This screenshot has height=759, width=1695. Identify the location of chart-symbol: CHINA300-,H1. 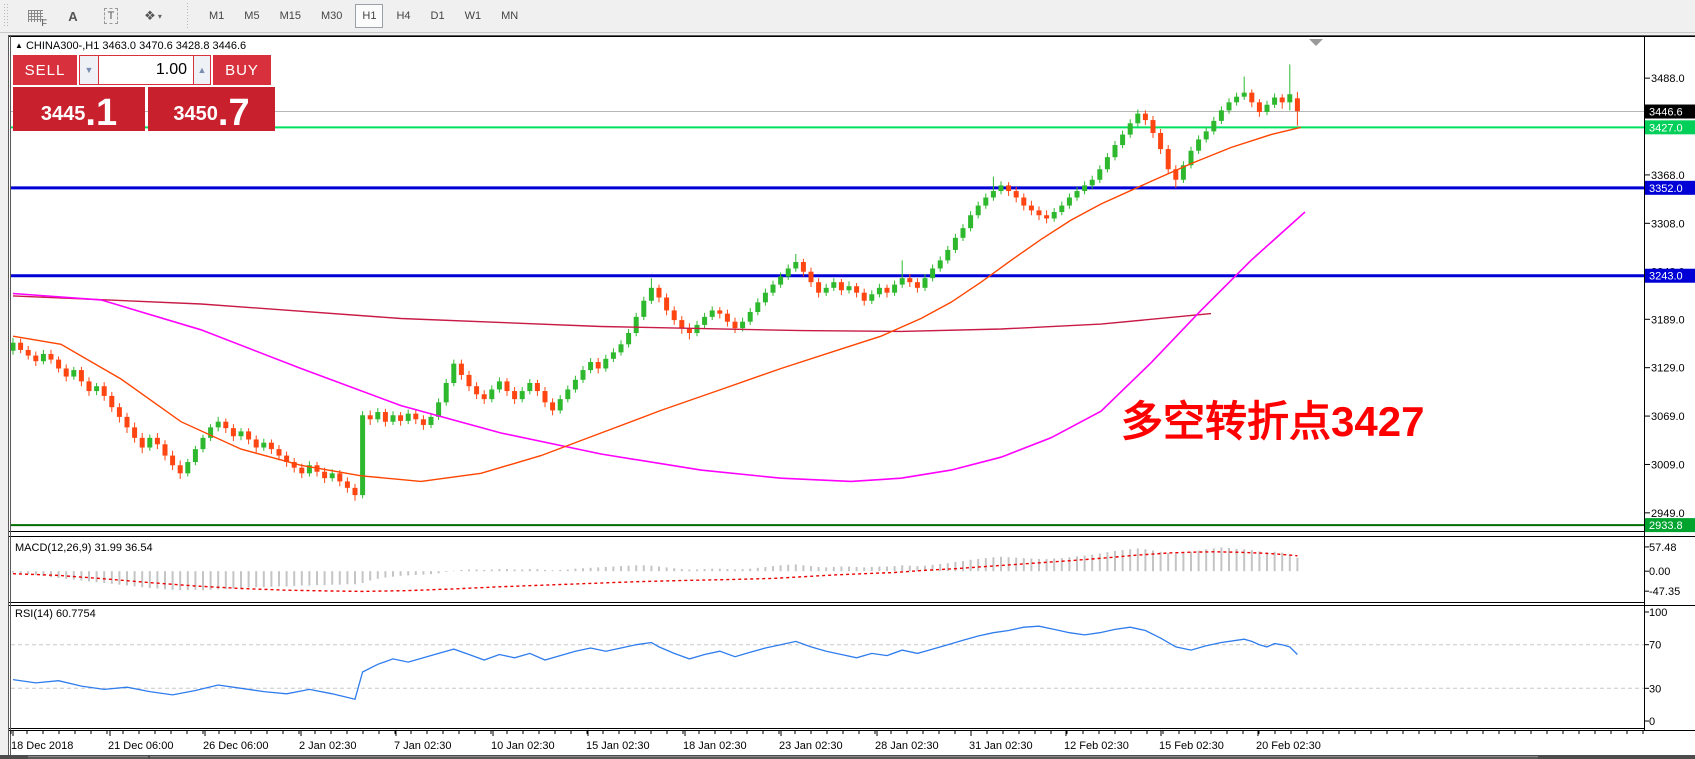
(62, 46).